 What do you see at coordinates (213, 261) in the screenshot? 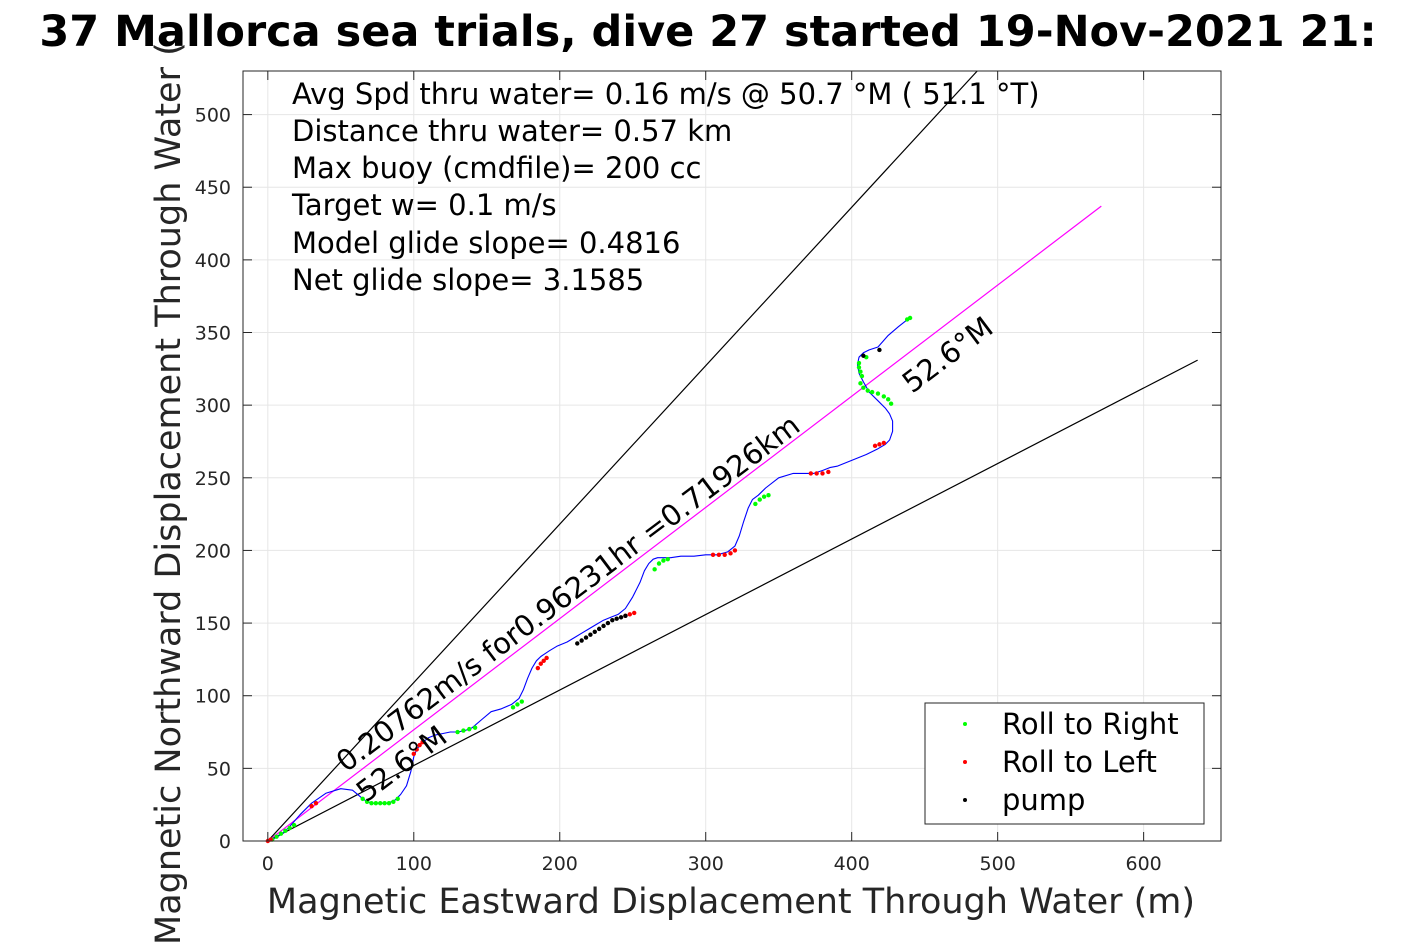
I see `y-tick-label: 400` at bounding box center [213, 261].